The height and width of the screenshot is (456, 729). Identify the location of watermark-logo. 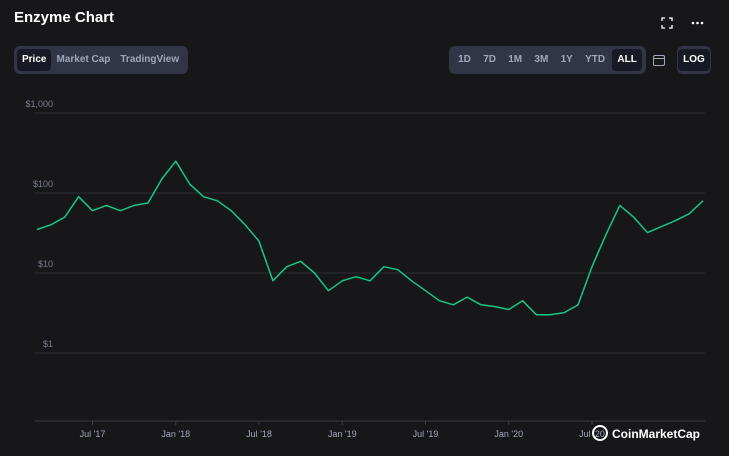
(600, 433).